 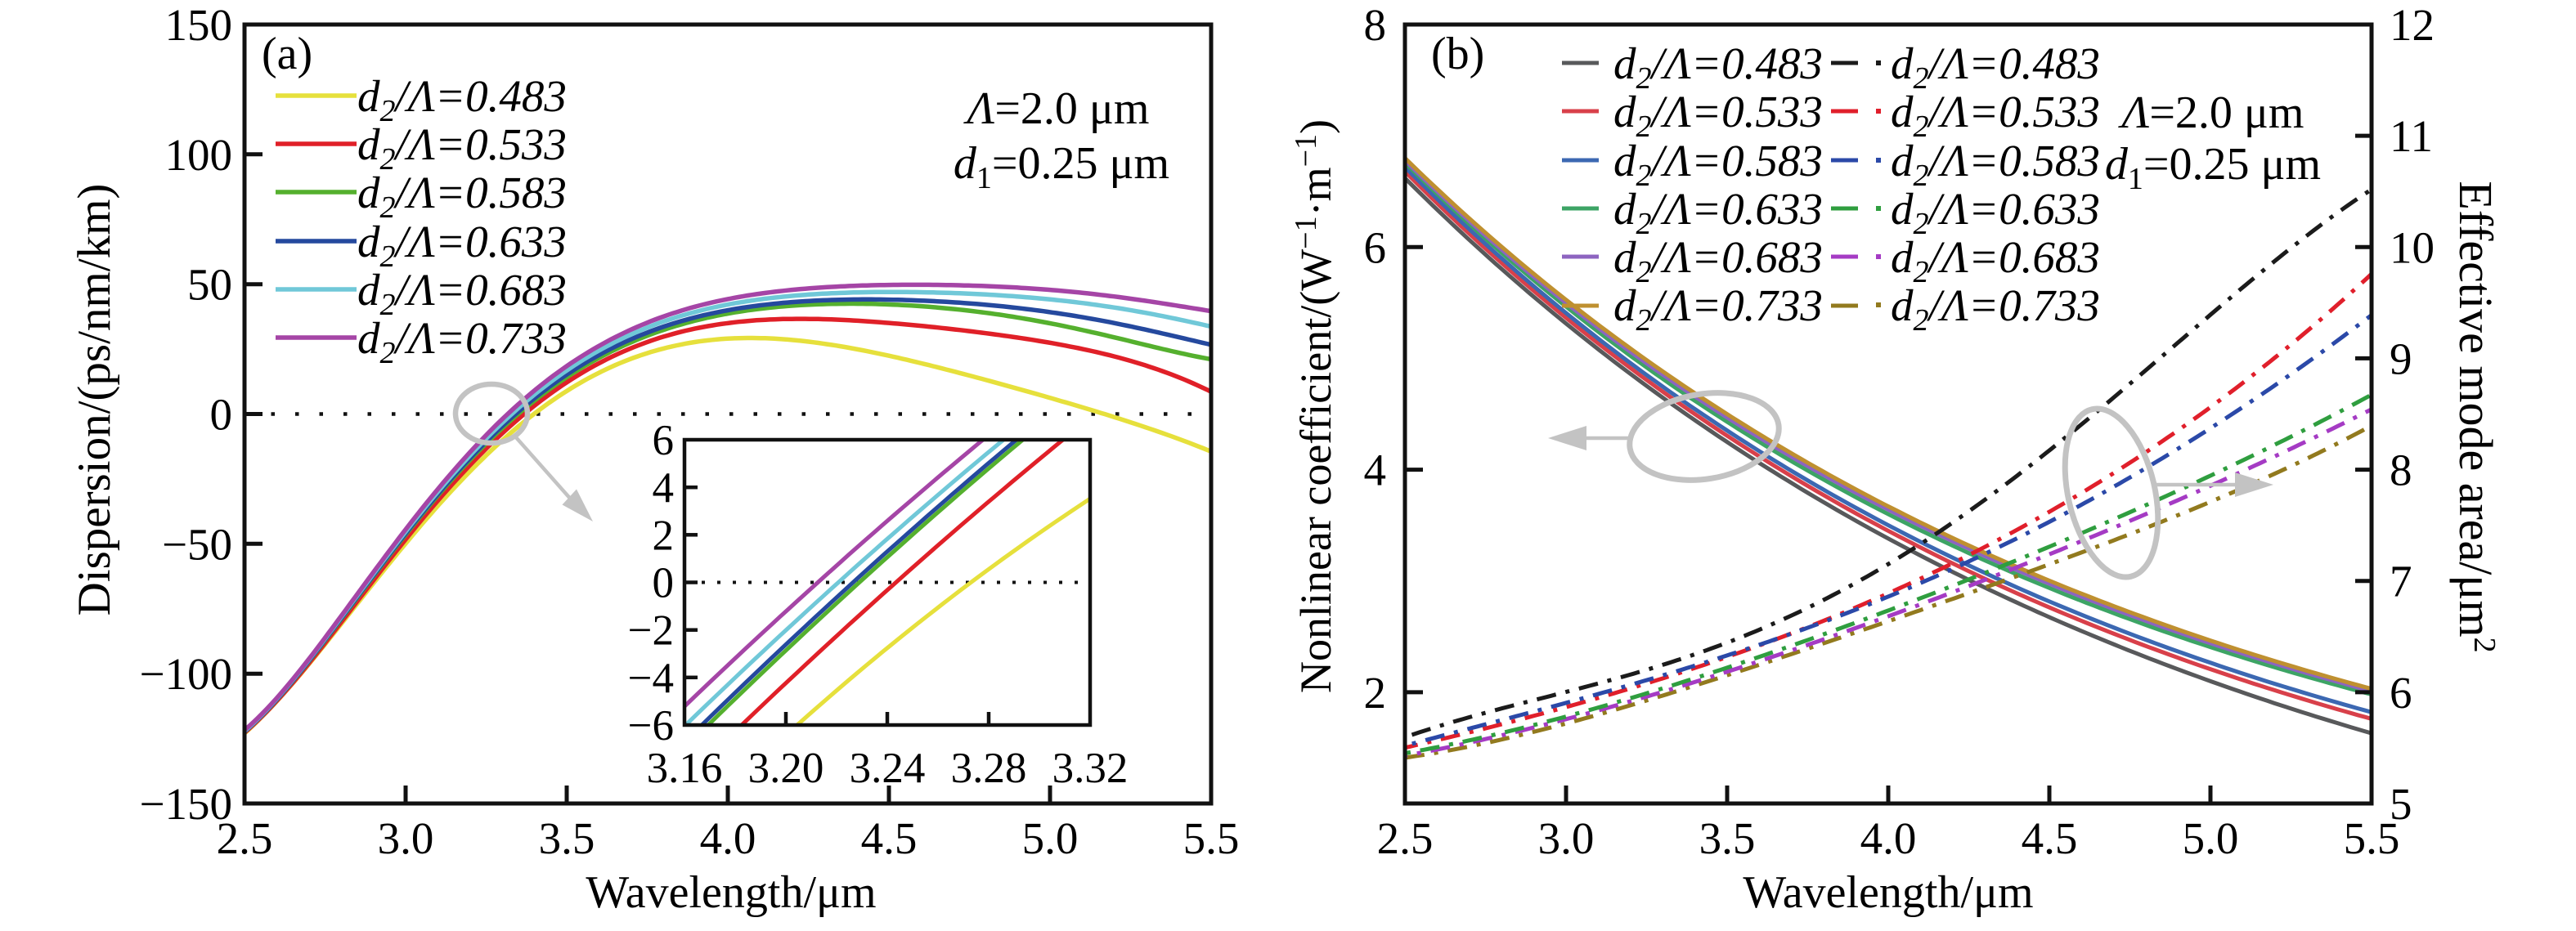 What do you see at coordinates (1090, 768) in the screenshot?
I see `svg-text: 3.32` at bounding box center [1090, 768].